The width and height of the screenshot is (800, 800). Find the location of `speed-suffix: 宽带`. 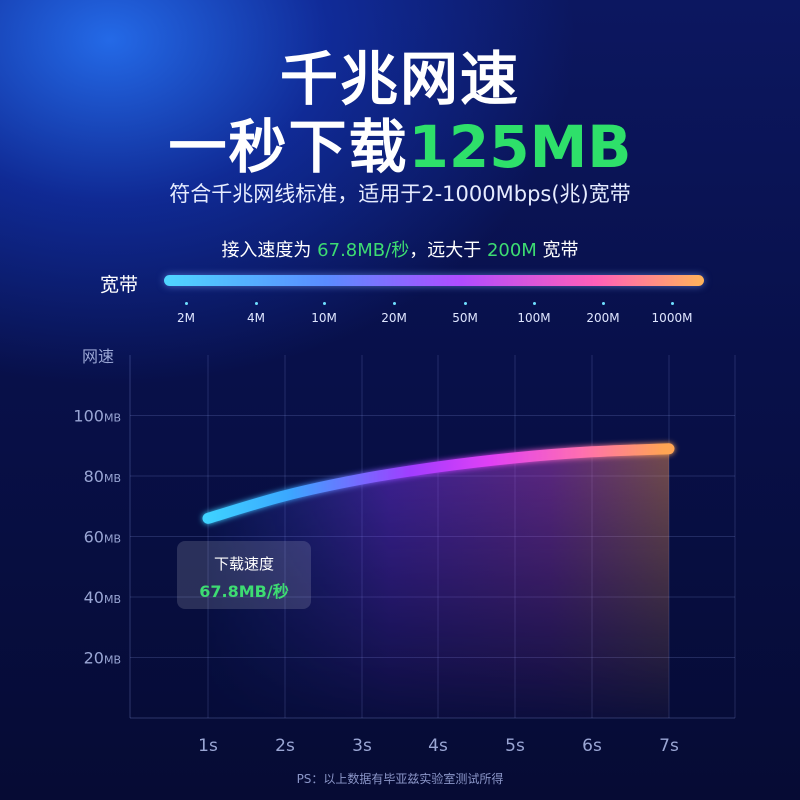

speed-suffix: 宽带 is located at coordinates (557, 250).